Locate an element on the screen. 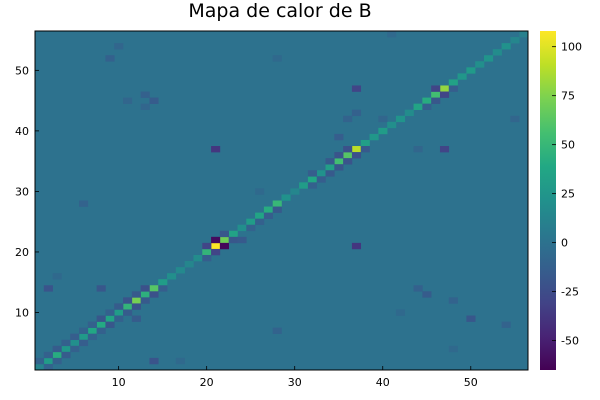  x-tick-label: 40 is located at coordinates (383, 382).